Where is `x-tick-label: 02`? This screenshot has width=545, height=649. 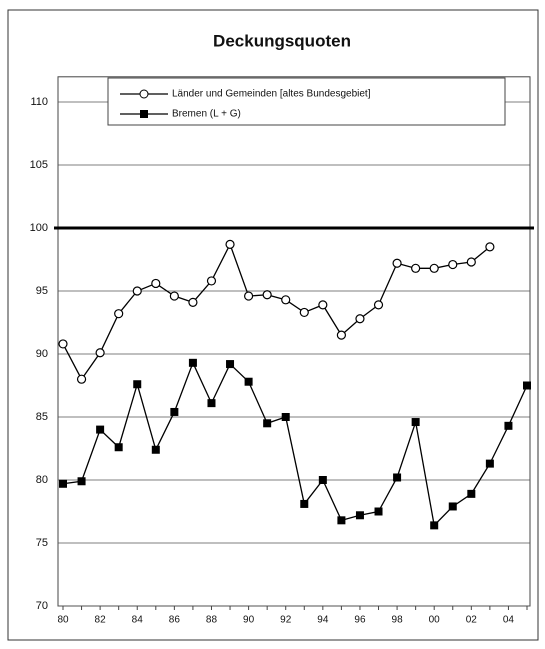 x-tick-label: 02 is located at coordinates (472, 620).